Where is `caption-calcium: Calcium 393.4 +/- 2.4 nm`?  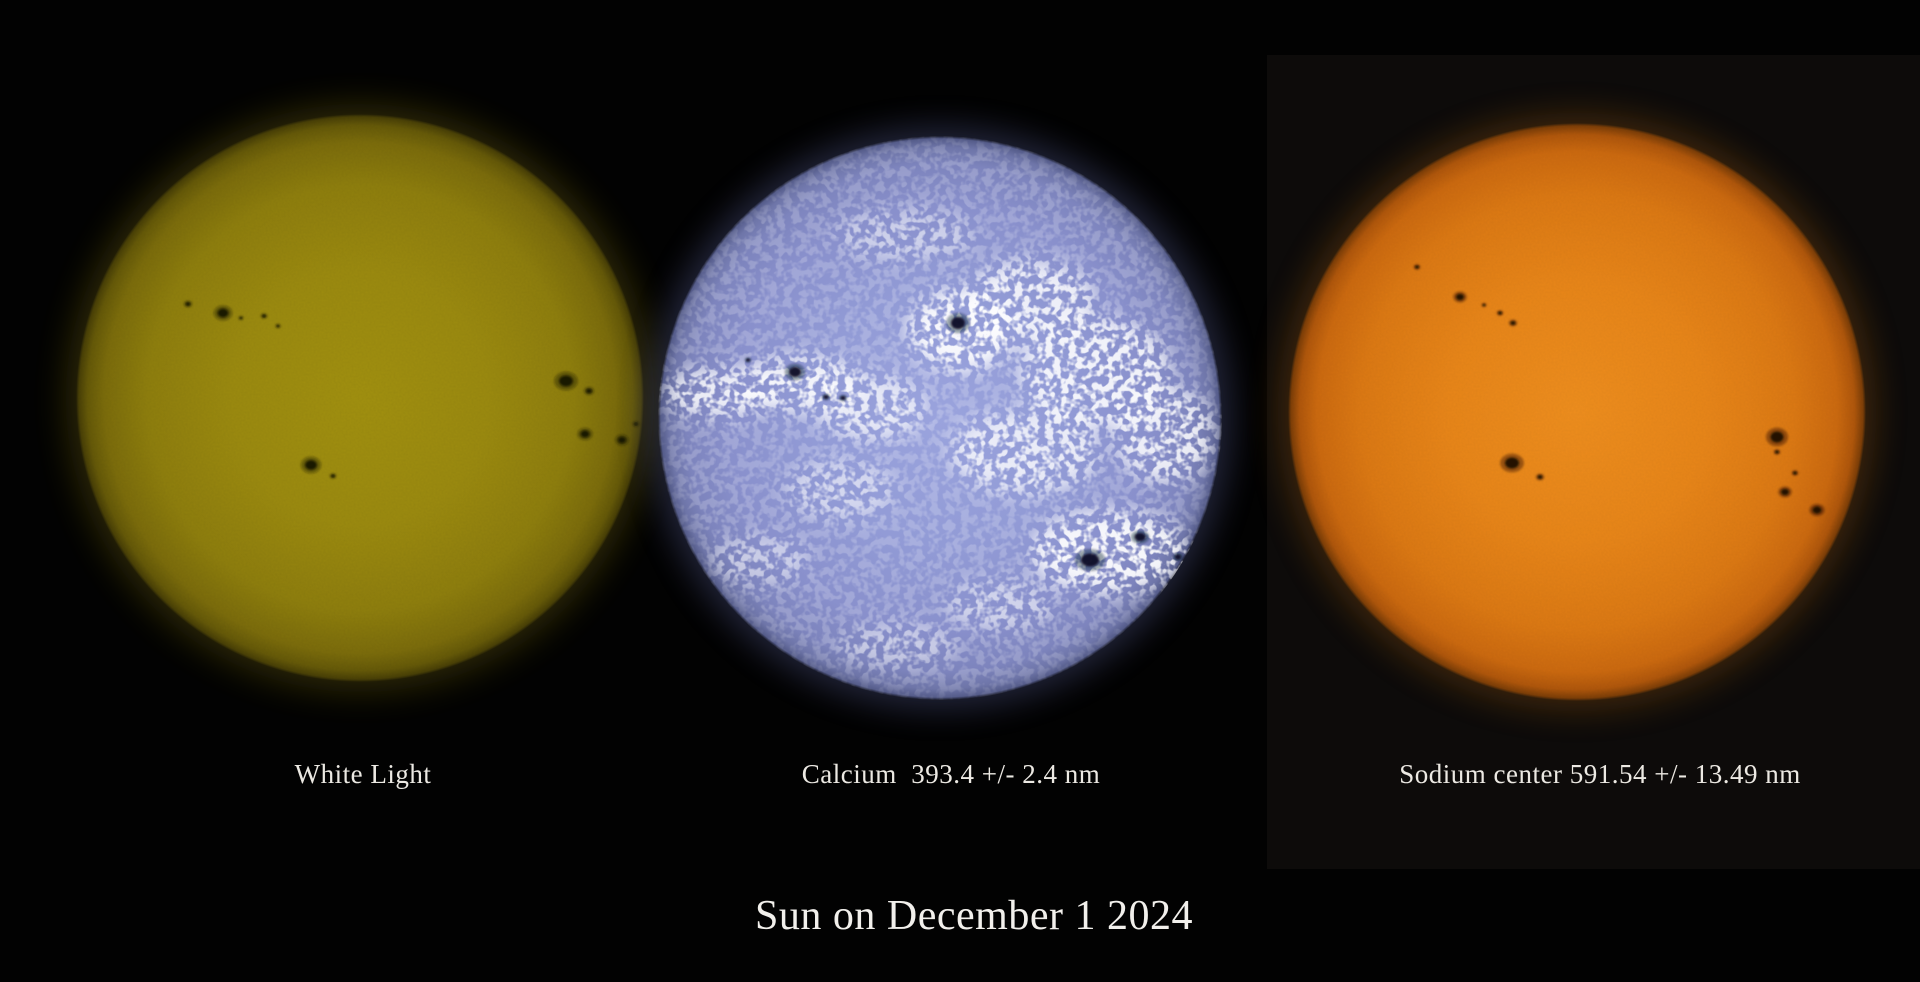
caption-calcium: Calcium 393.4 +/- 2.4 nm is located at coordinates (951, 774).